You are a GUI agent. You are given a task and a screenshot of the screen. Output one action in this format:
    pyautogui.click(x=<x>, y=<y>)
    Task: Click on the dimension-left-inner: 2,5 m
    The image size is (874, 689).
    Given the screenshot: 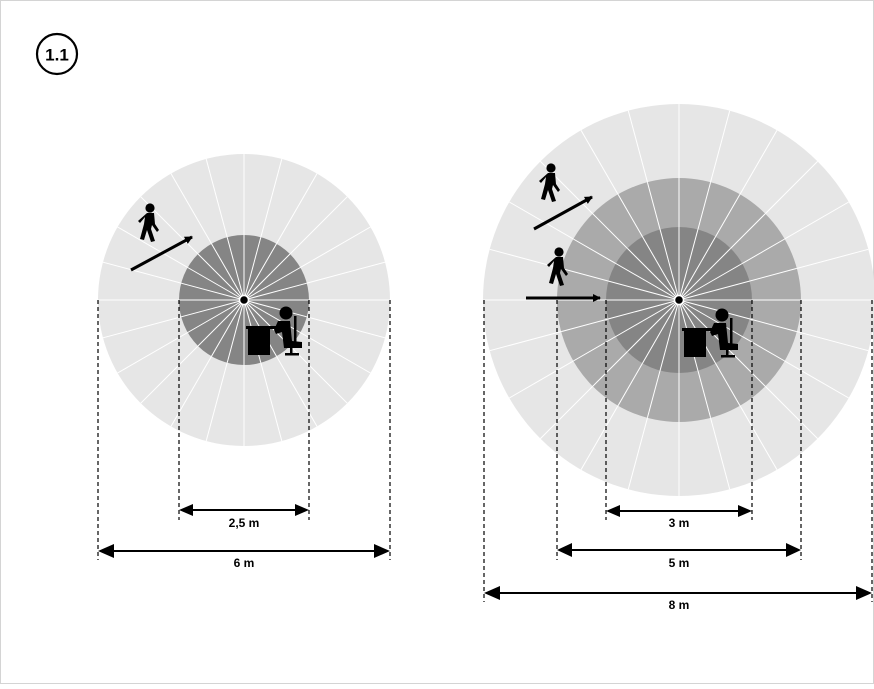 What is the action you would take?
    pyautogui.click(x=244, y=517)
    